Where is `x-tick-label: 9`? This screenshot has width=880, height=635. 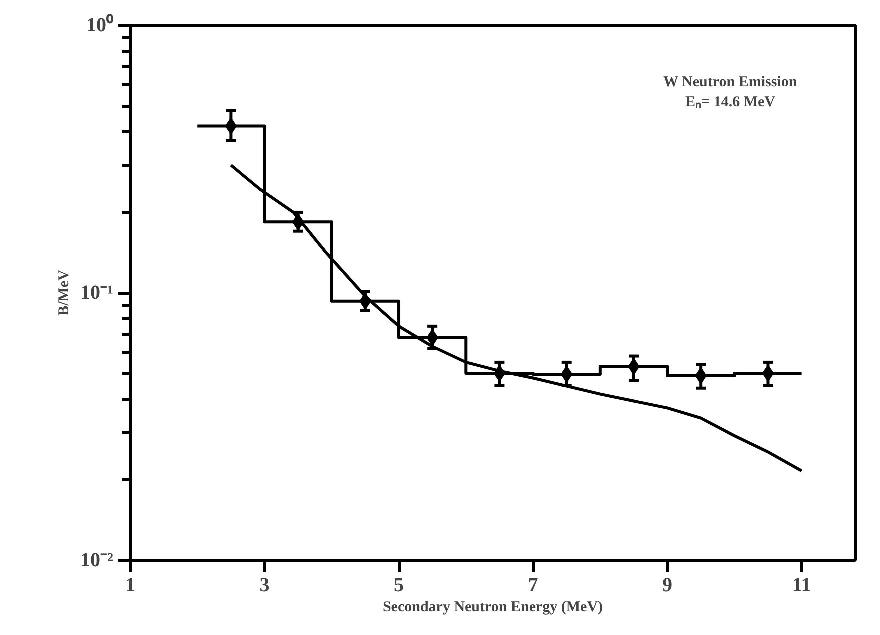
x-tick-label: 9 is located at coordinates (667, 585).